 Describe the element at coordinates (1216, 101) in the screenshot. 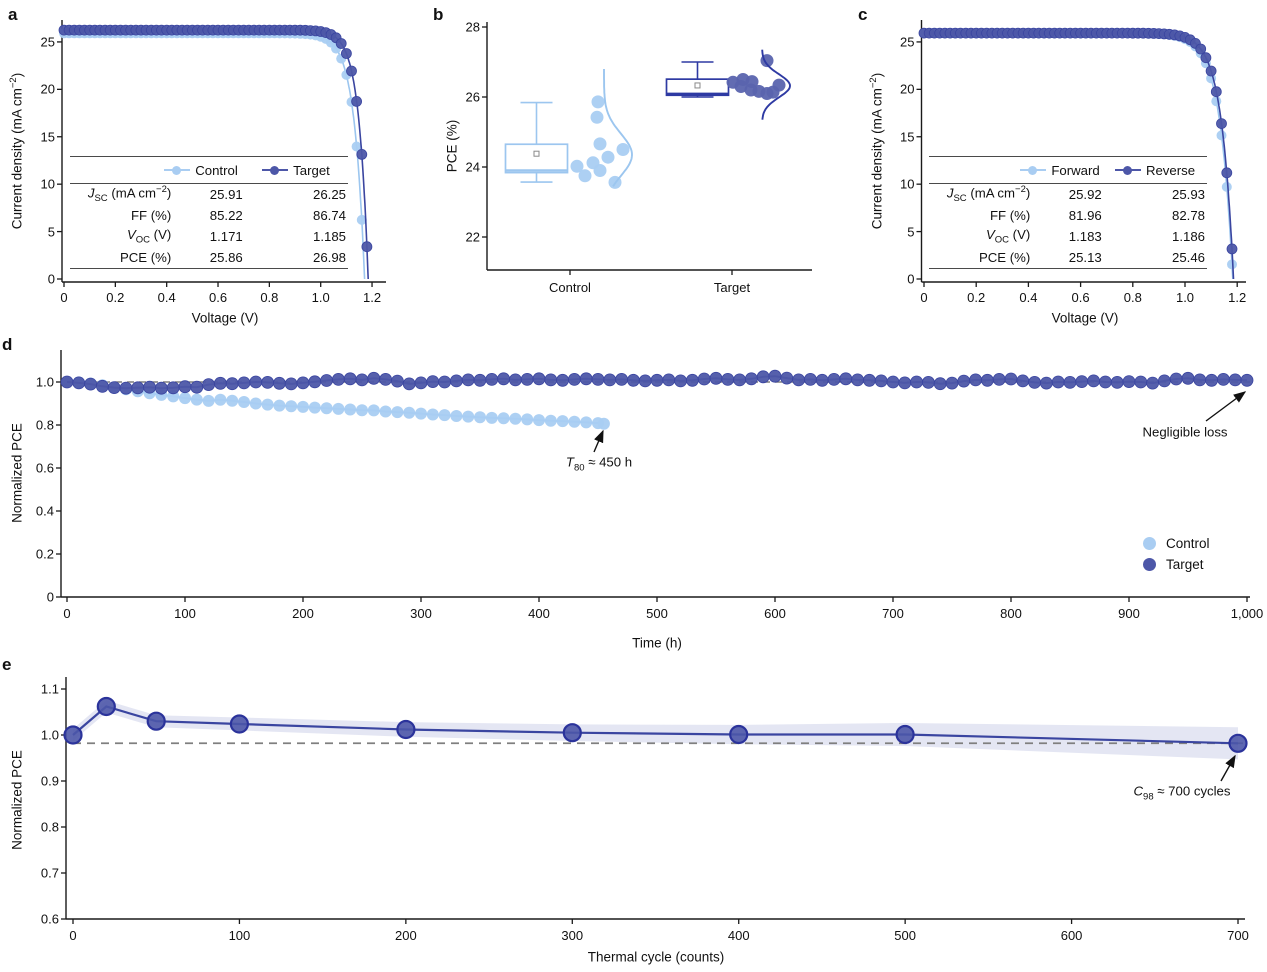

I see `jv-marker-forward` at that location.